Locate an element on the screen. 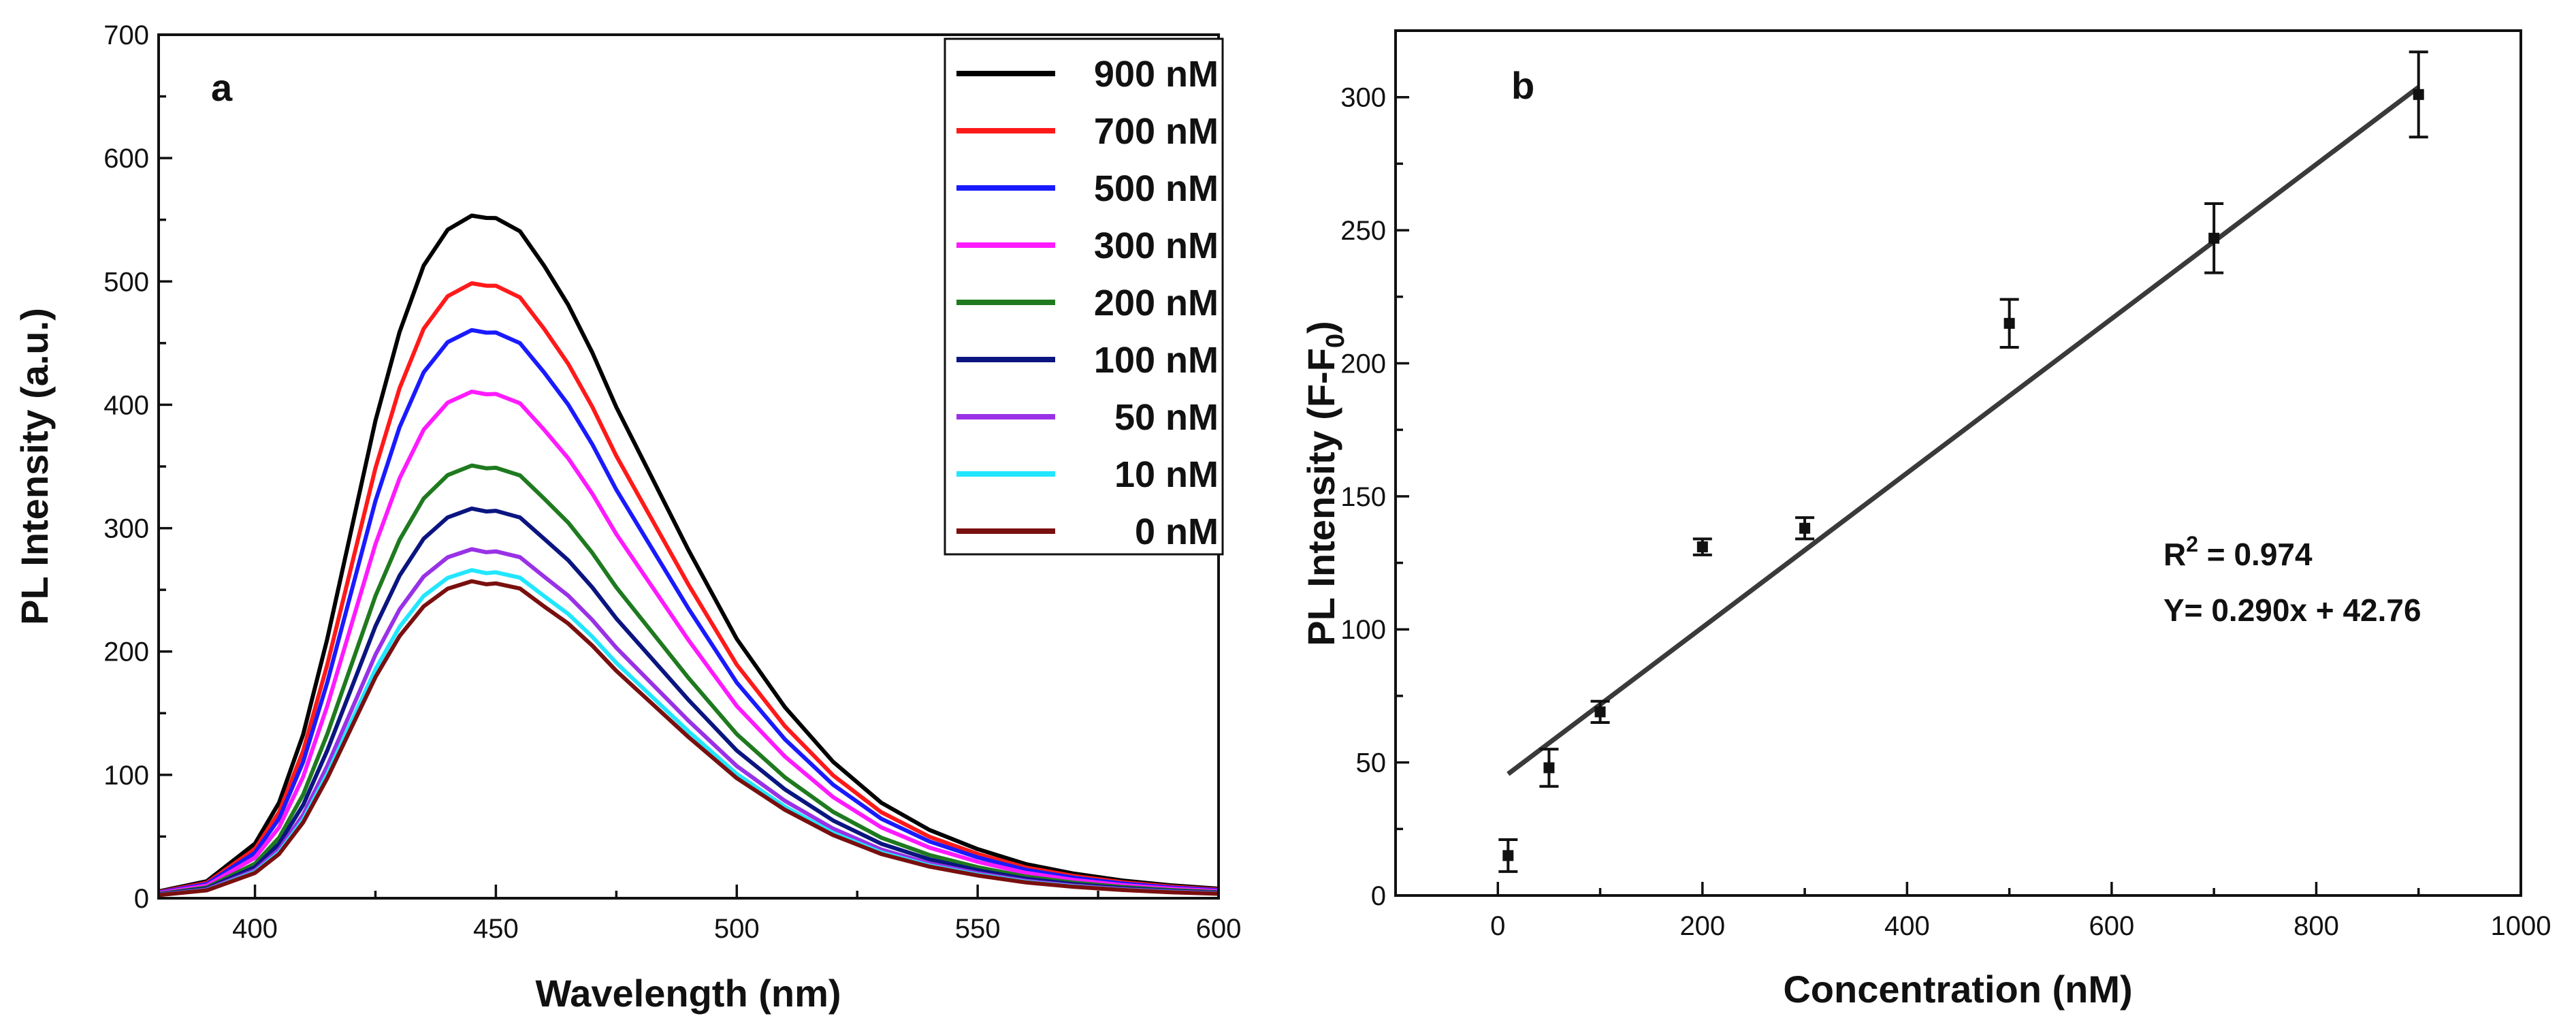 This screenshot has height=1031, width=2576. panel-b-letter: b is located at coordinates (1523, 85).